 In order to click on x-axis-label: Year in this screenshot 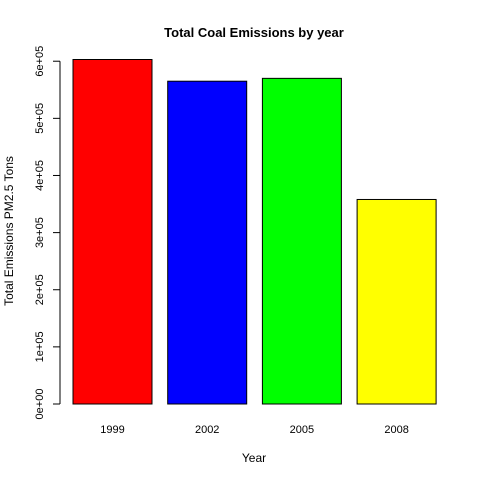, I will do `click(254, 458)`.